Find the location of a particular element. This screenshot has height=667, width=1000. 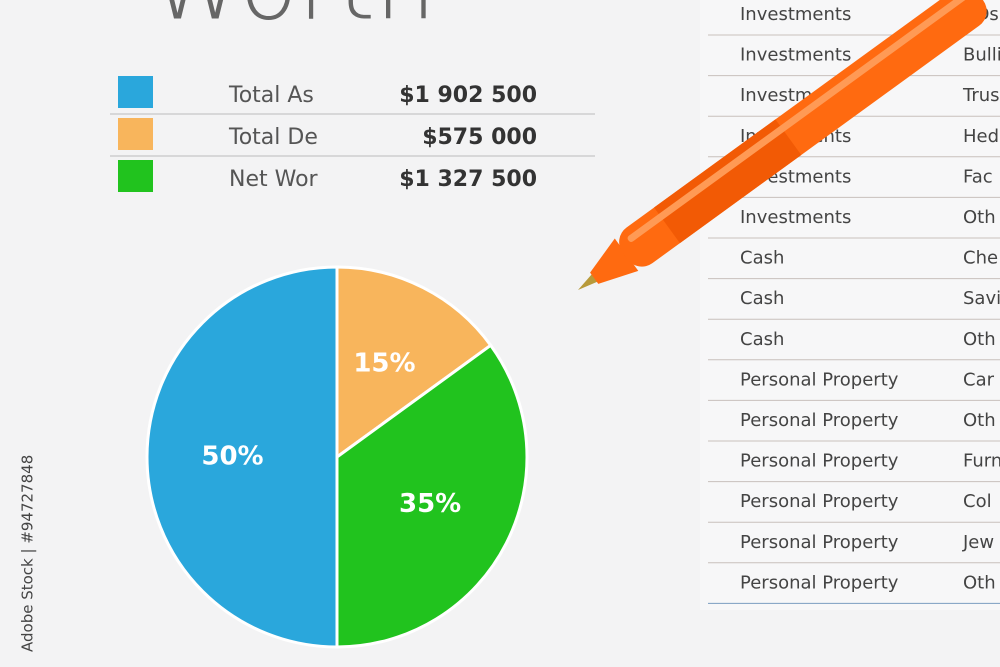

table-item: Savi is located at coordinates (981, 298).